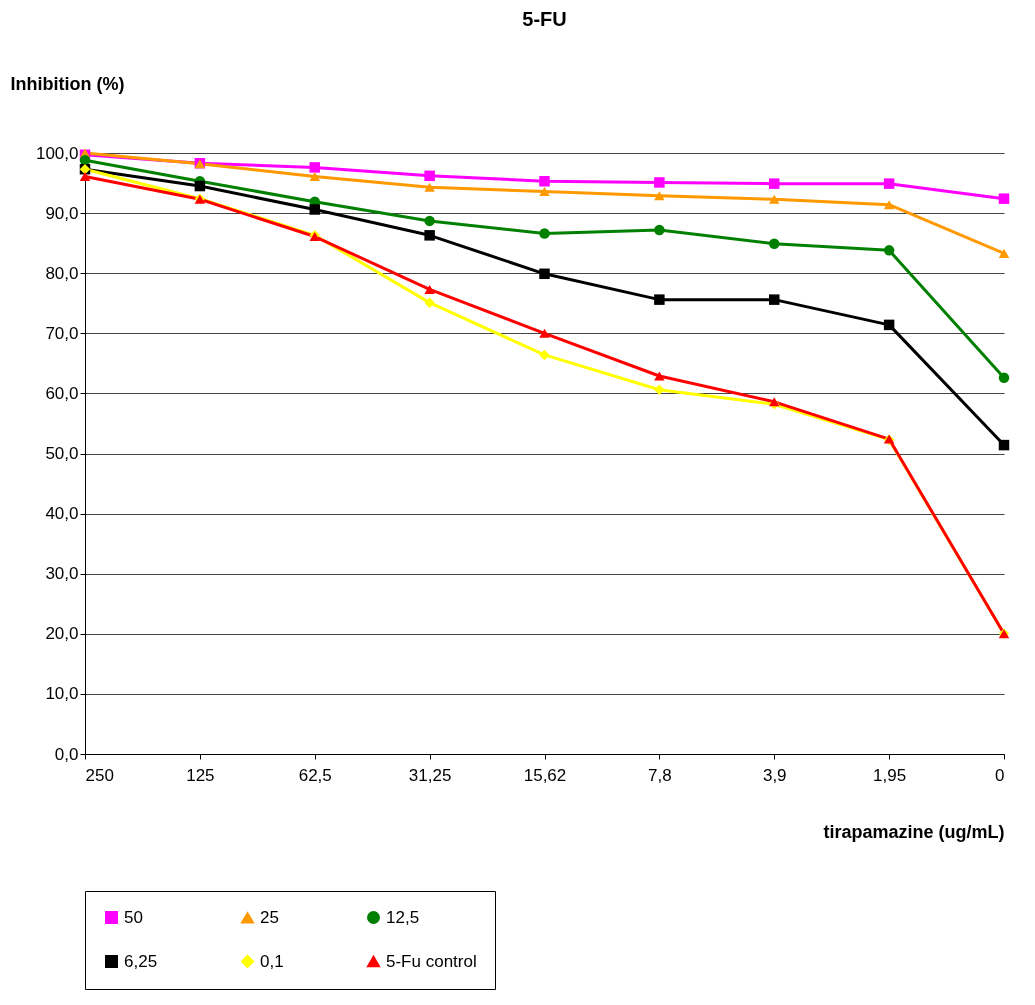 The height and width of the screenshot is (1005, 1035). Describe the element at coordinates (914, 831) in the screenshot. I see `x-axis-title: tirapamazine (ug/mL)` at that location.